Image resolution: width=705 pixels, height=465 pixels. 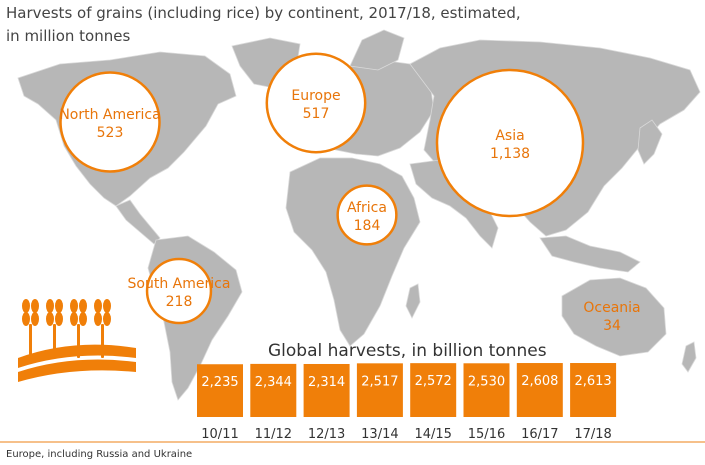 I want to click on wheat-icon, so click(x=77, y=340).